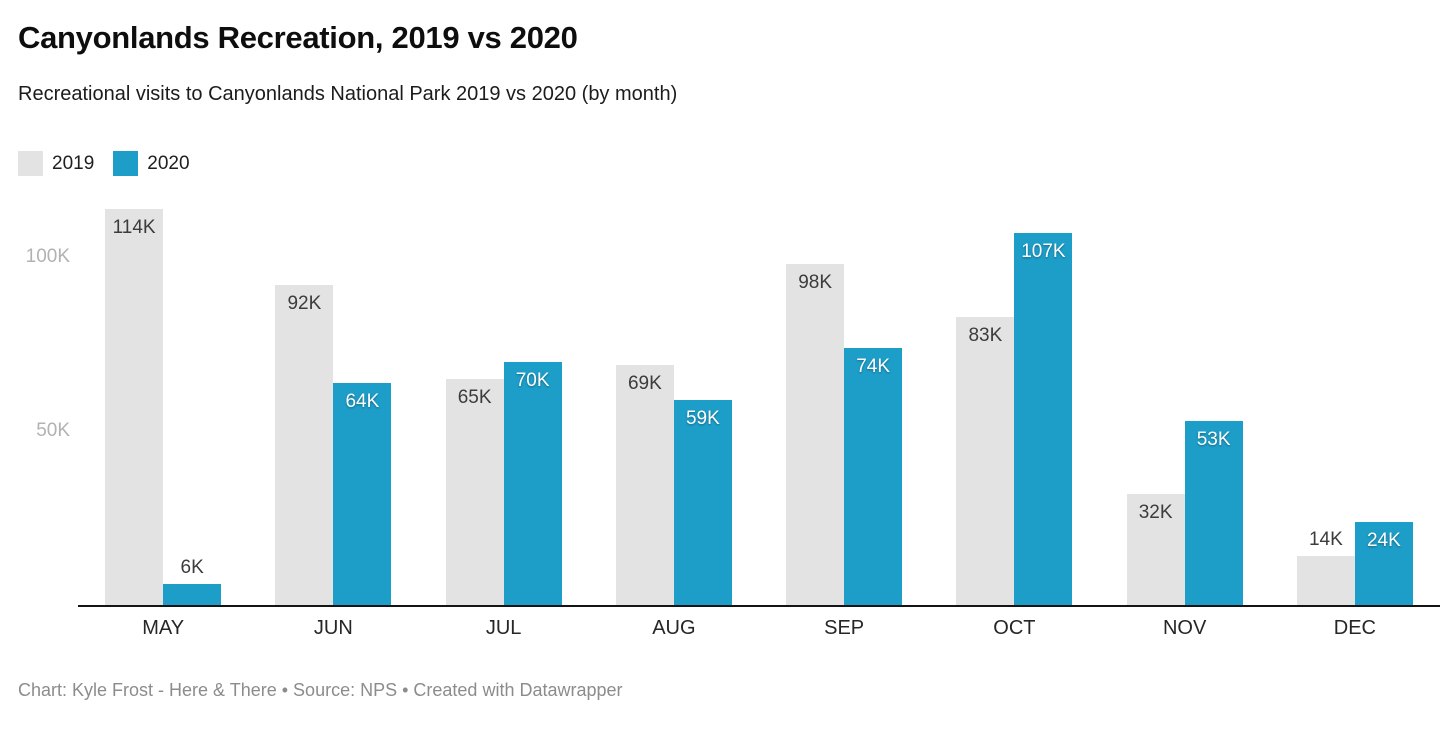 The width and height of the screenshot is (1456, 737). I want to click on bar-group-aug: 69K 59K, so click(674, 397).